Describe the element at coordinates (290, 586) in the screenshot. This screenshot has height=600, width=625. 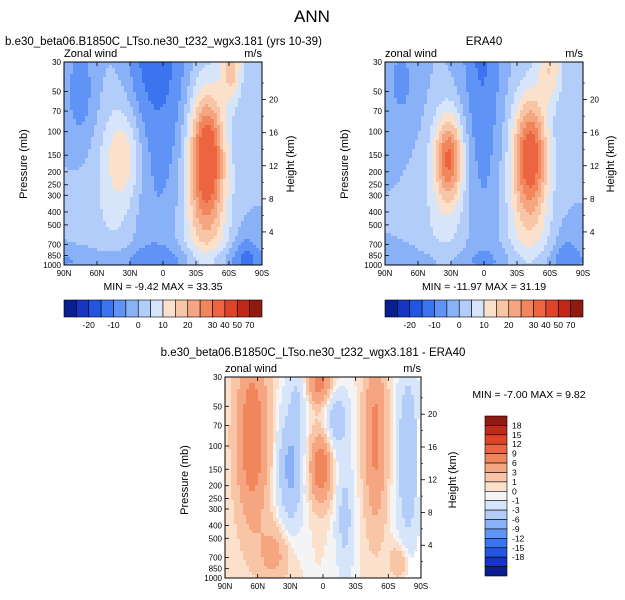
I see `p-diff-xtick: 30N` at that location.